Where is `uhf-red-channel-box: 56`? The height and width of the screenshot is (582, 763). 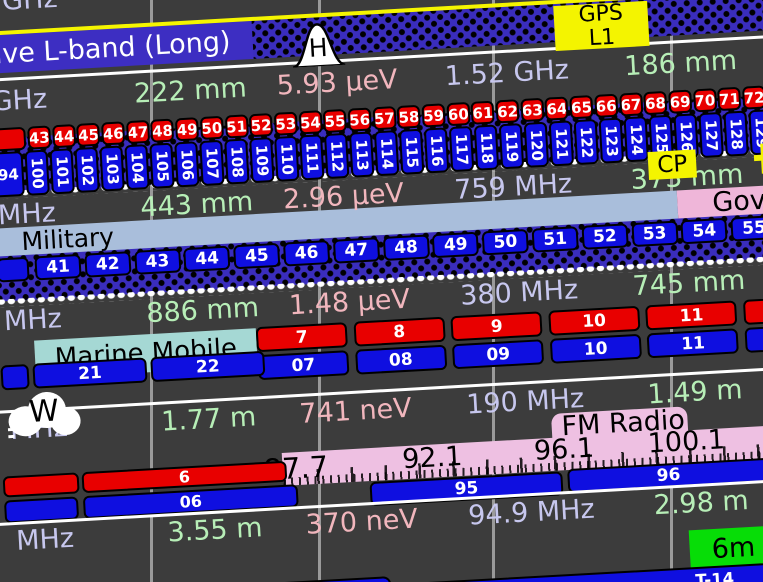 uhf-red-channel-box: 56 is located at coordinates (359, 119).